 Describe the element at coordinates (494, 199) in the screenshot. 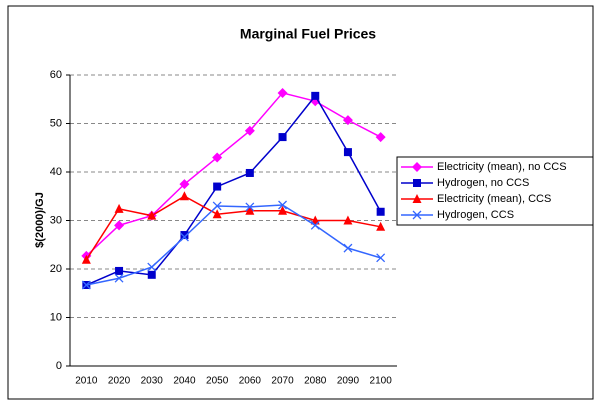

I see `legend-label: Electricity (mean), CCS` at that location.